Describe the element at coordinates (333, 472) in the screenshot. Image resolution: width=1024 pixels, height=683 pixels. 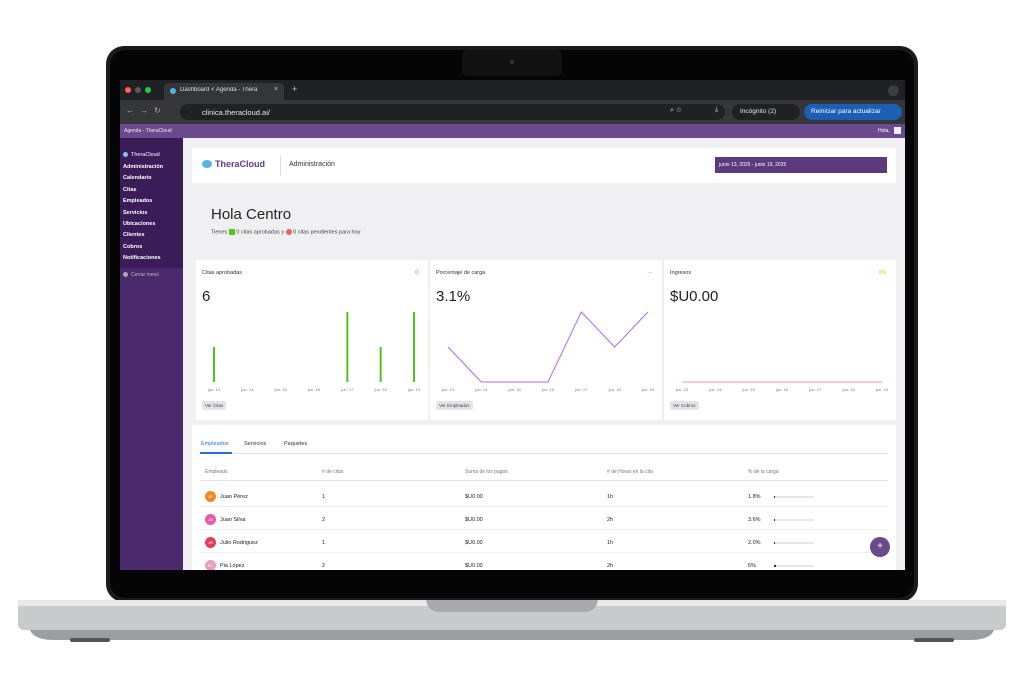
I see `column-header: # de citas` at that location.